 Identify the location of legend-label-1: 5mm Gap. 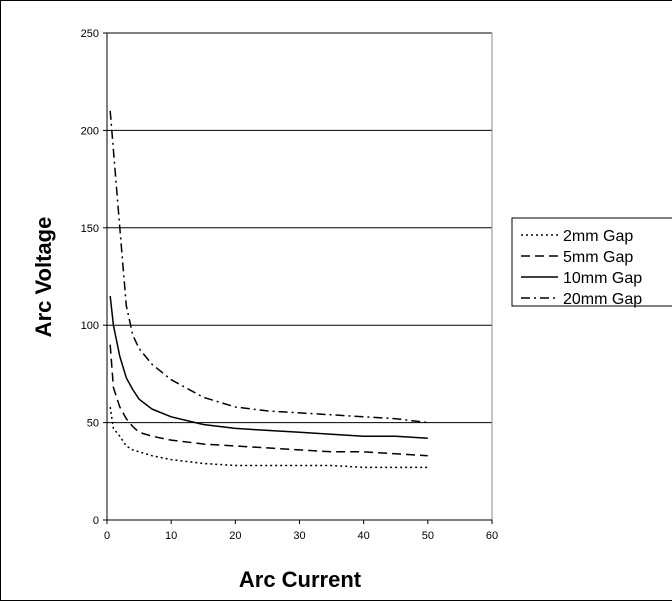
(598, 257).